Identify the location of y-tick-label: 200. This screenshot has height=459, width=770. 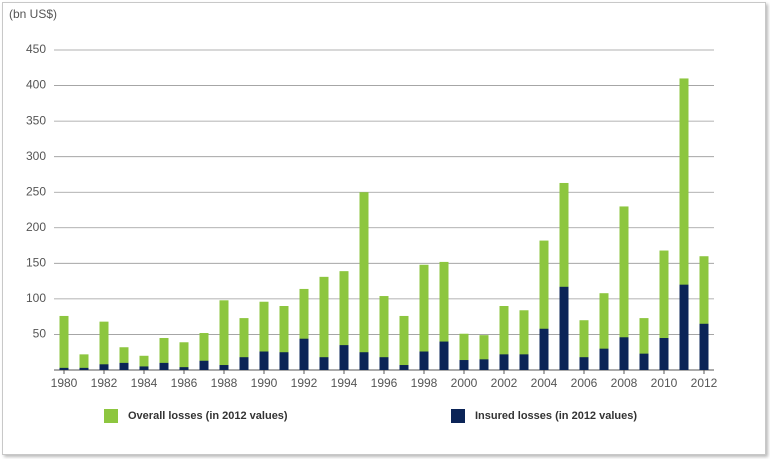
(36, 227).